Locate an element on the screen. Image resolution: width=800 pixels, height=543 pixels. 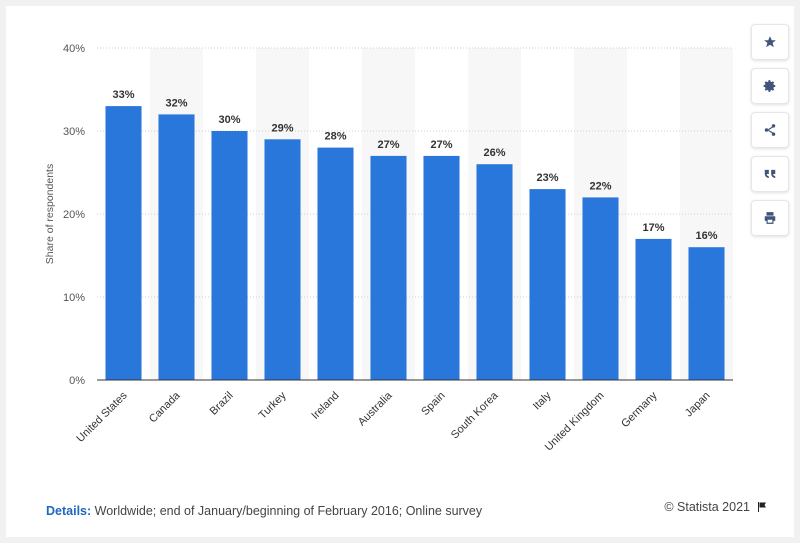
y-tick-label: 20% is located at coordinates (74, 215).